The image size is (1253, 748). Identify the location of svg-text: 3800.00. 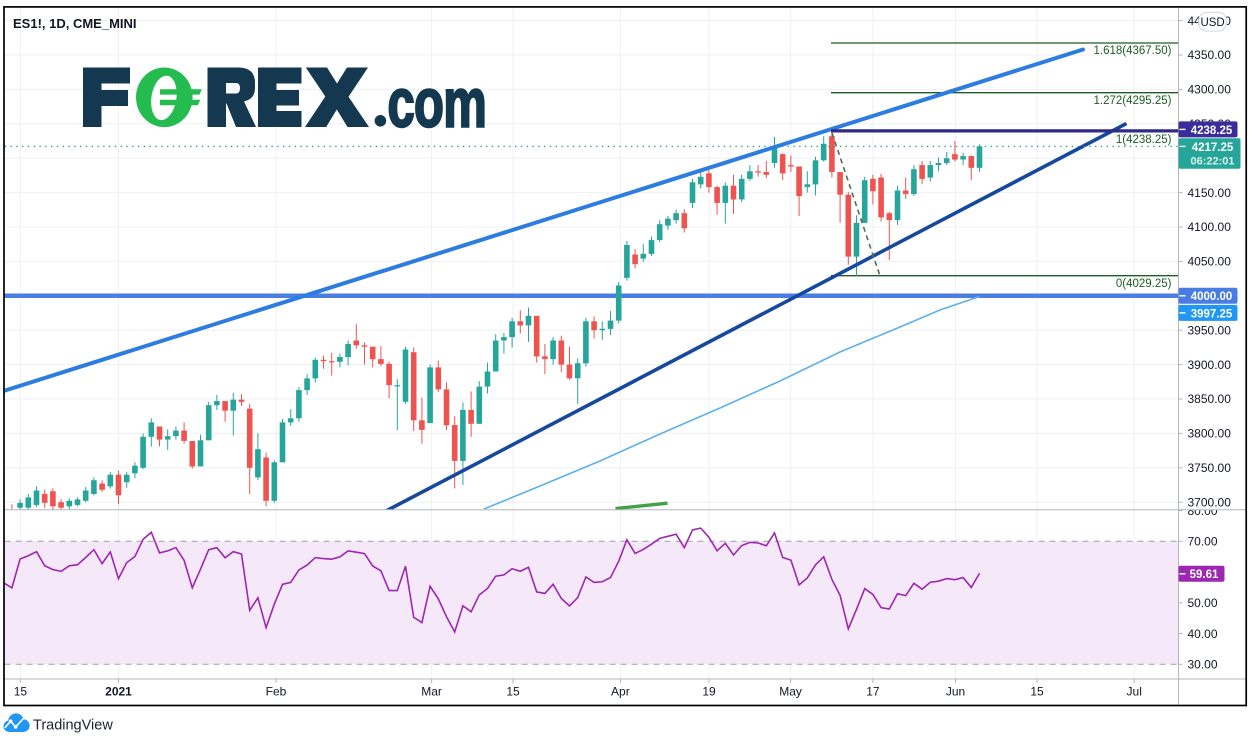
(1210, 434).